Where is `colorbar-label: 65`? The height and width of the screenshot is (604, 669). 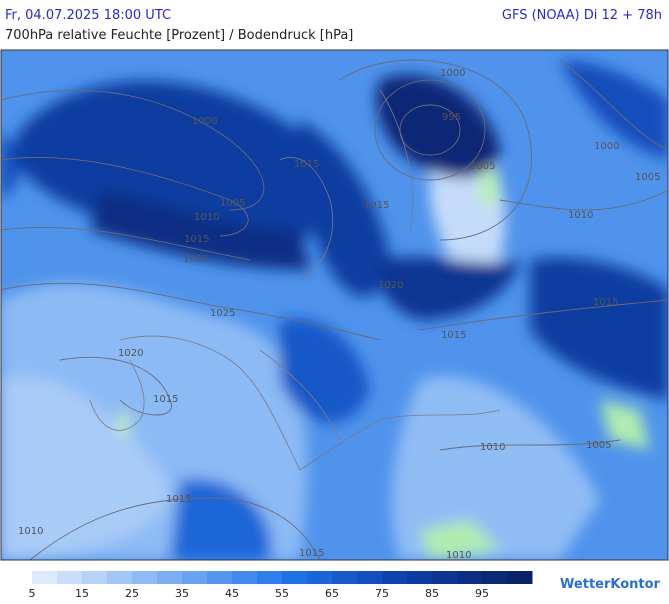
colorbar-label: 65 is located at coordinates (332, 593).